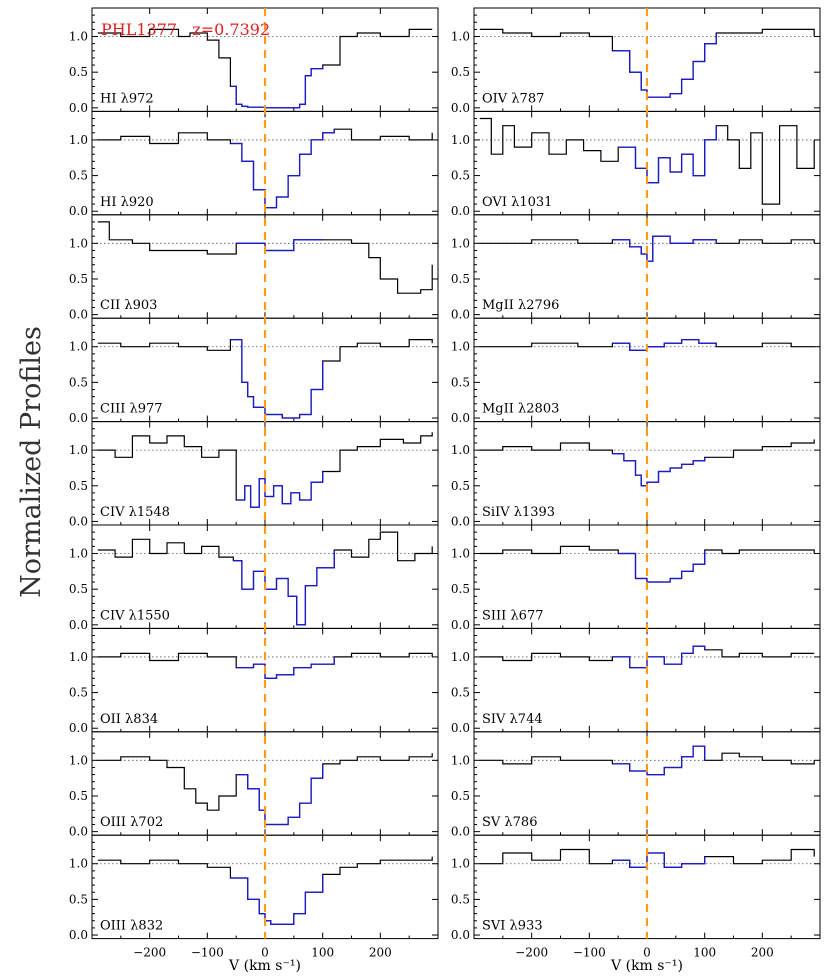 The image size is (830, 977). Describe the element at coordinates (131, 926) in the screenshot. I see `transition-label: OIII λ832` at that location.